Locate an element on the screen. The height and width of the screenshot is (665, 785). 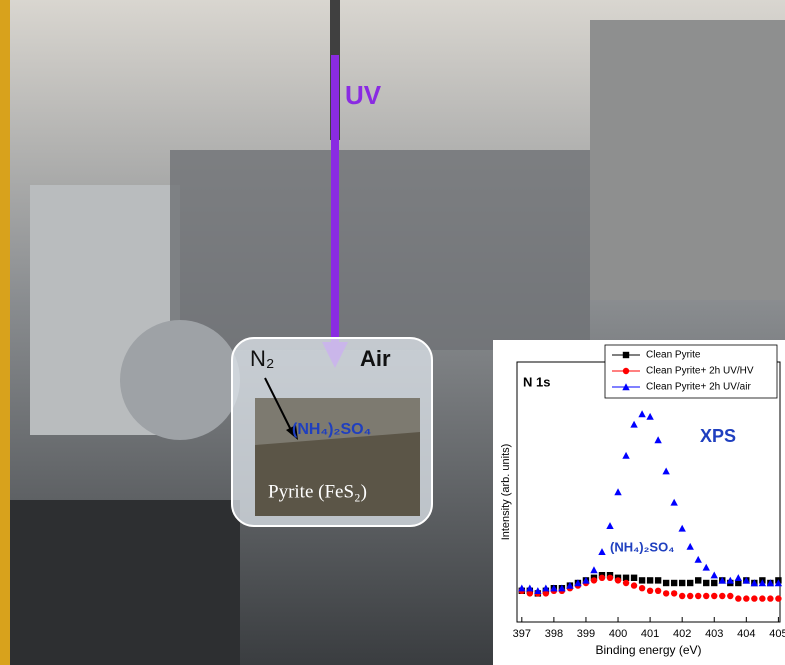
chart-title: N 1s is located at coordinates (536, 381).